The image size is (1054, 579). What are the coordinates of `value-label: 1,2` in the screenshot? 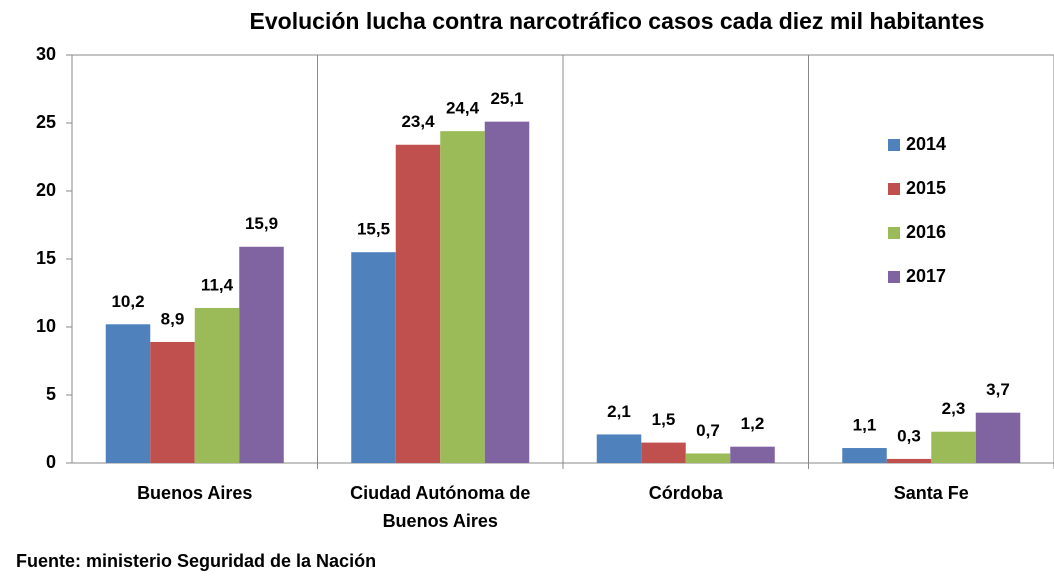 It's located at (753, 423).